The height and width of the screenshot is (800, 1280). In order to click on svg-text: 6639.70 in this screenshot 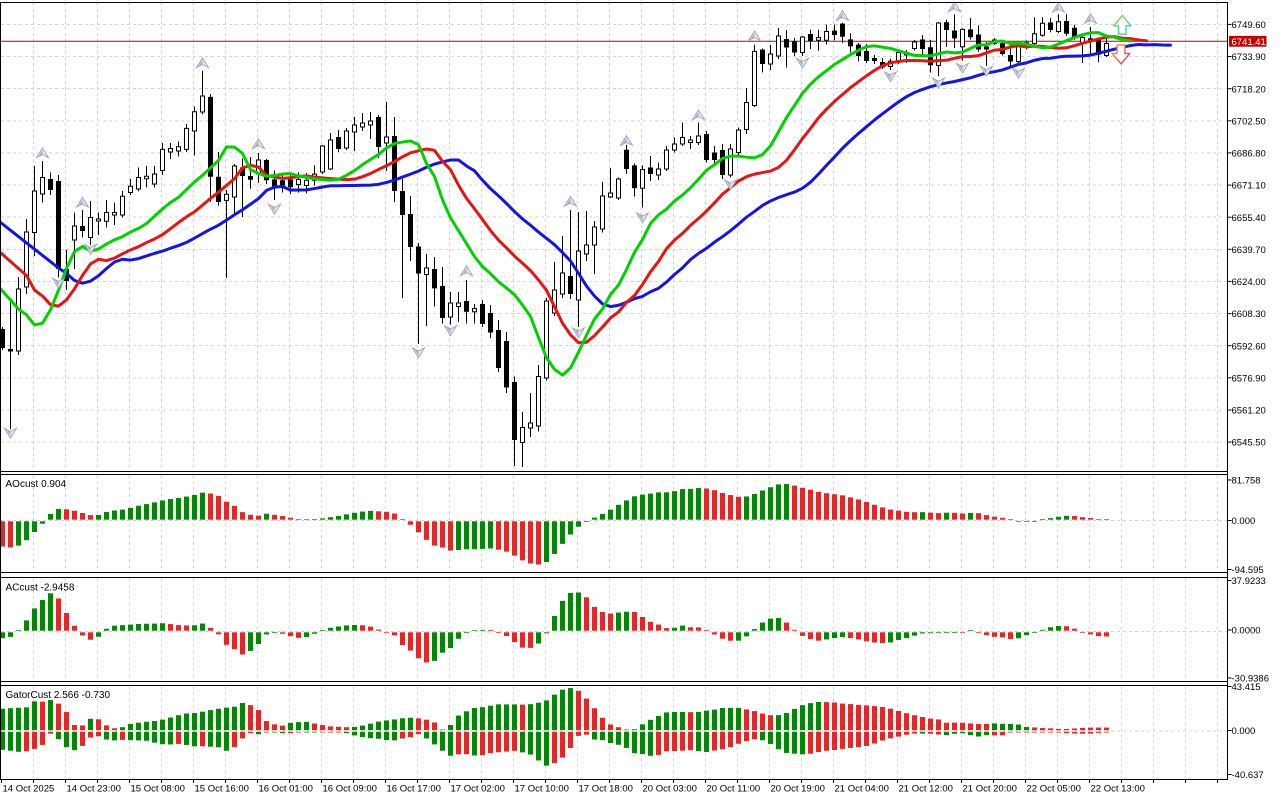, I will do `click(1249, 250)`.